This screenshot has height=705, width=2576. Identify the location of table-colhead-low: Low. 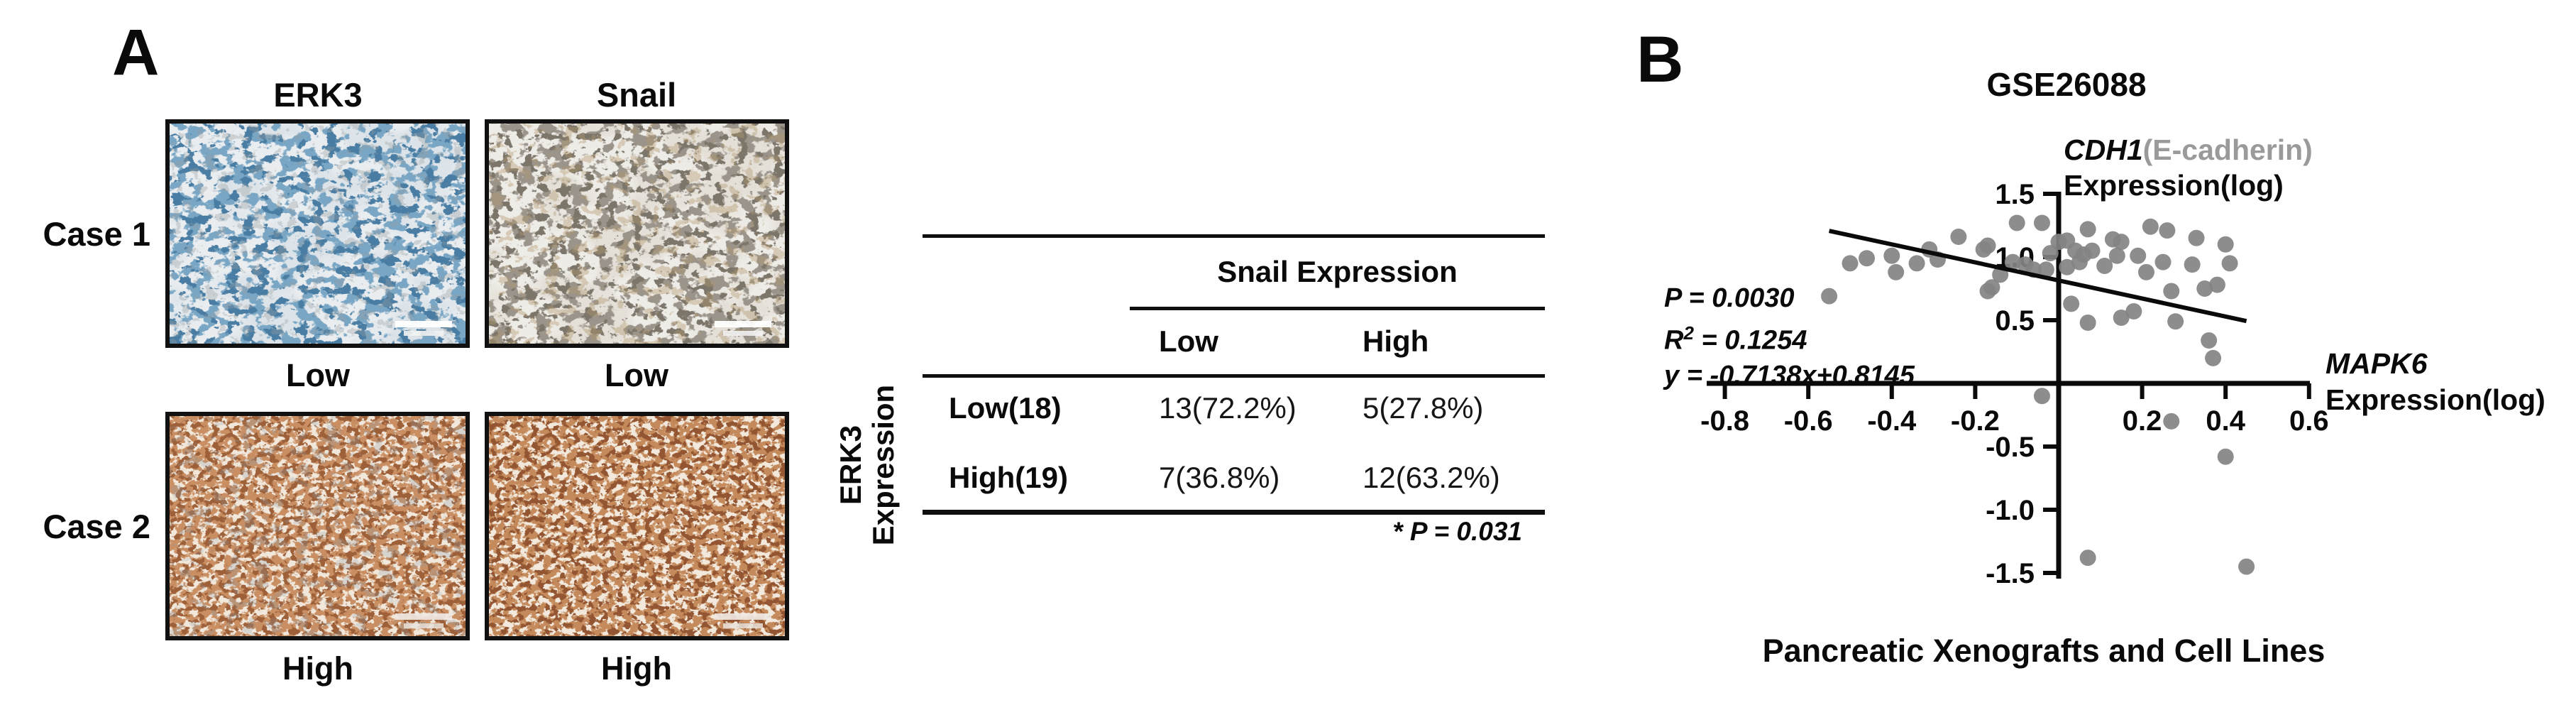
(1188, 341).